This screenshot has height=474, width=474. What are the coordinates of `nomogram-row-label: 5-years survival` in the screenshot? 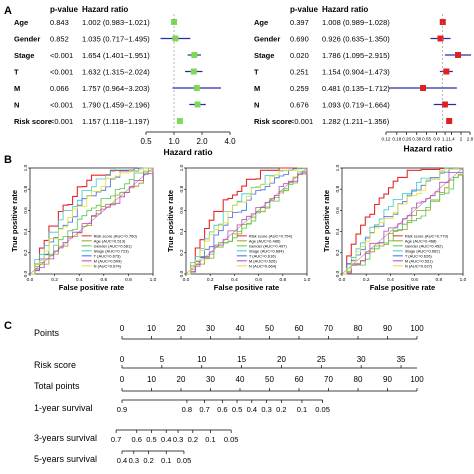 It's located at (65, 459).